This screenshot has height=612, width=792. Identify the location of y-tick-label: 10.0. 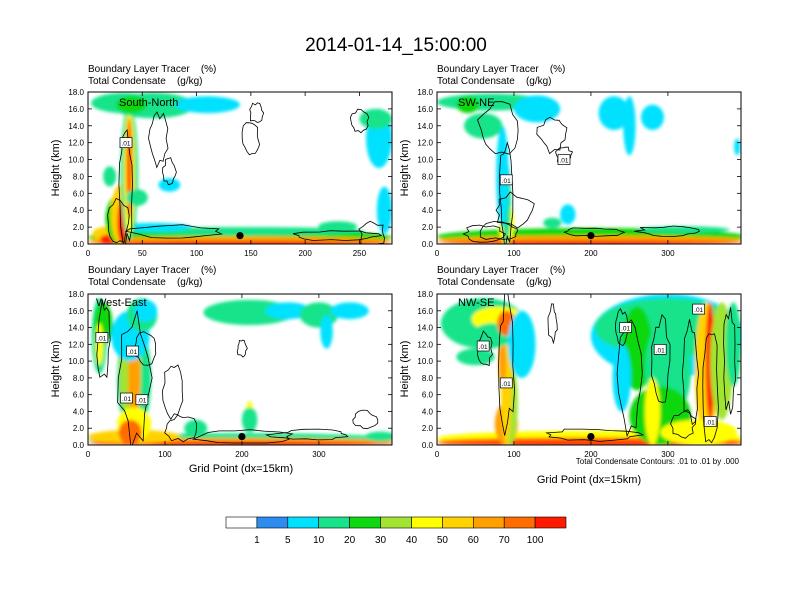
(425, 160).